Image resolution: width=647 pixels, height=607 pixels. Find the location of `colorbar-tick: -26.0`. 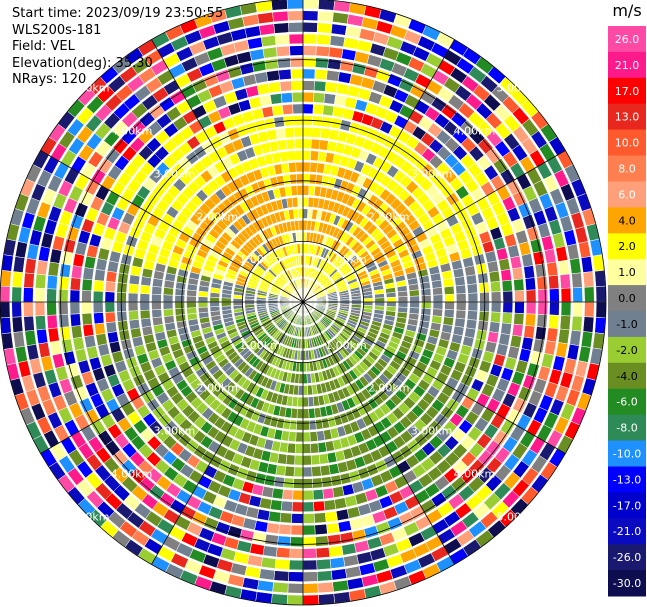

colorbar-tick: -26.0 is located at coordinates (627, 557).